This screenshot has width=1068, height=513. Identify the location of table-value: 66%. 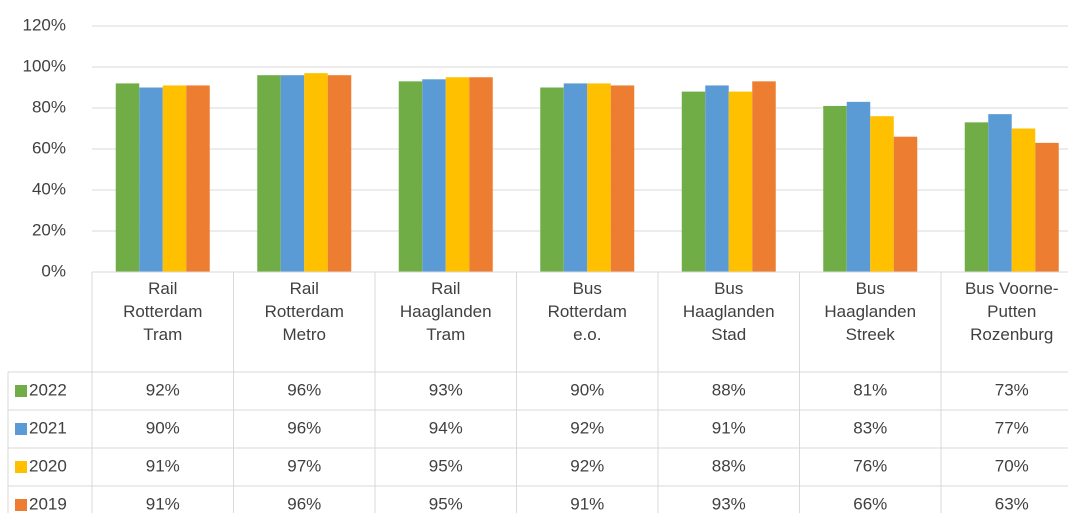
(870, 503).